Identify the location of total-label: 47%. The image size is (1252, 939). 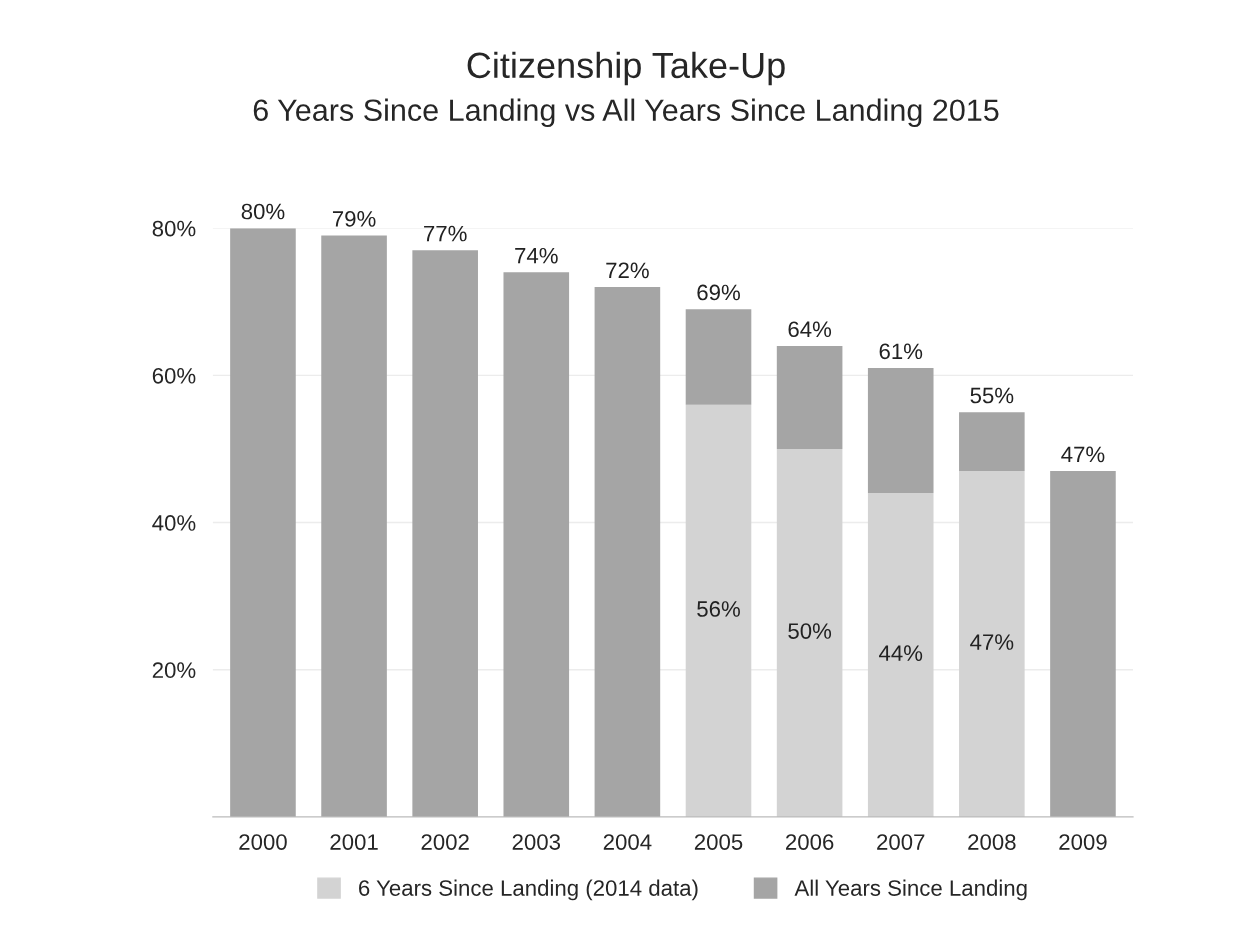
(1083, 454).